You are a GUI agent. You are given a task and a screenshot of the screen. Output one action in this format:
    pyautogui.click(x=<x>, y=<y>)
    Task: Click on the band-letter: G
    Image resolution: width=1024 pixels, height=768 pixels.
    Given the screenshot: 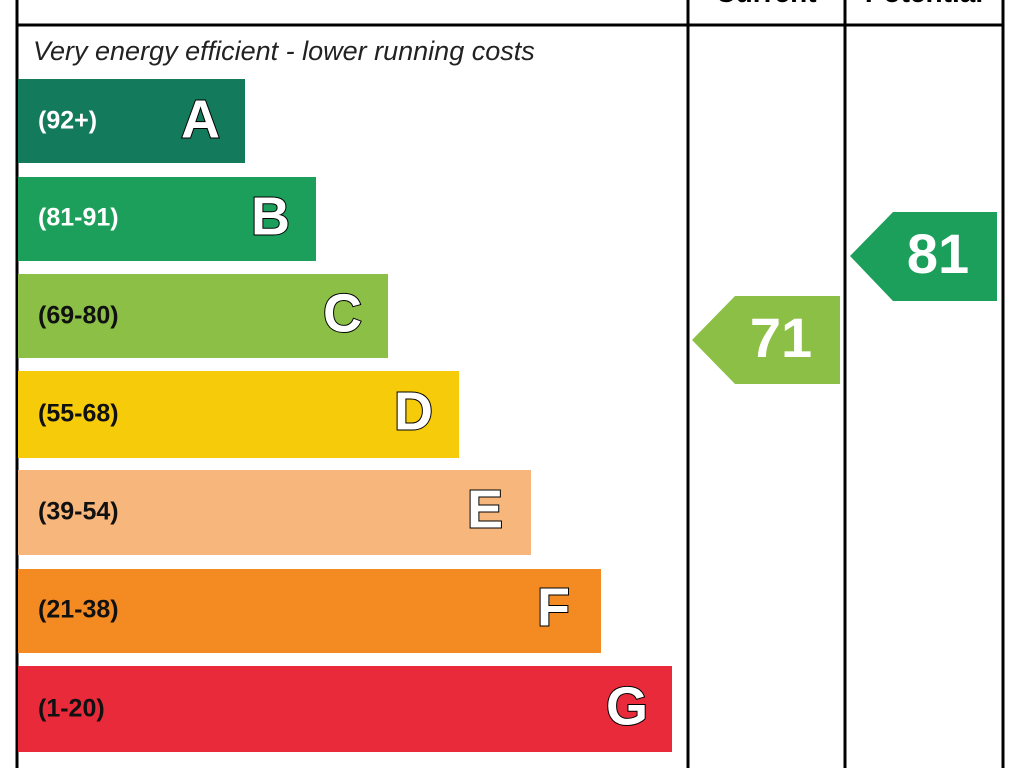 What is the action you would take?
    pyautogui.click(x=627, y=706)
    